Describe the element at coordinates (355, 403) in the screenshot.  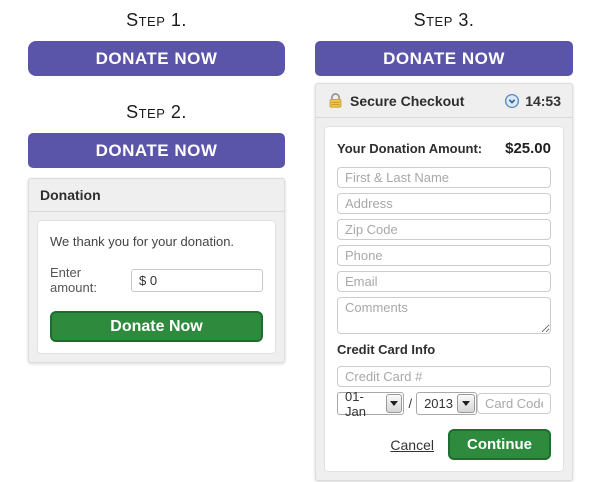
I see `expiry-month-value: 01-Jan` at that location.